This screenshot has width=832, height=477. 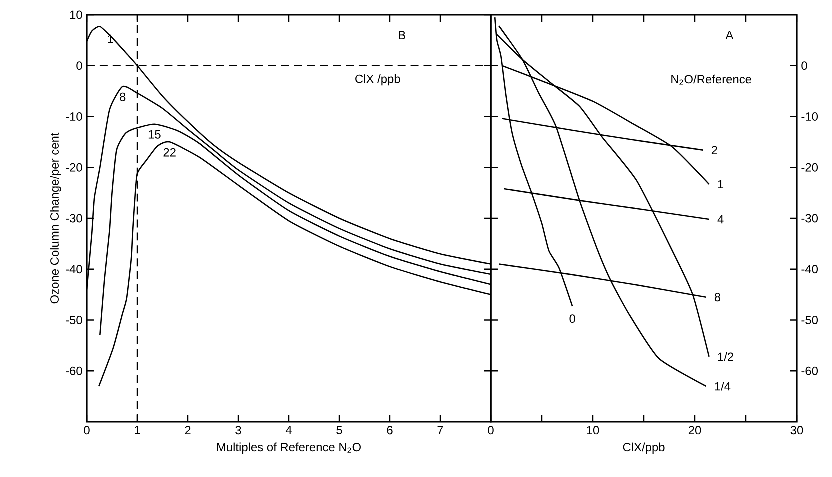 I want to click on annotation: B, so click(x=402, y=35).